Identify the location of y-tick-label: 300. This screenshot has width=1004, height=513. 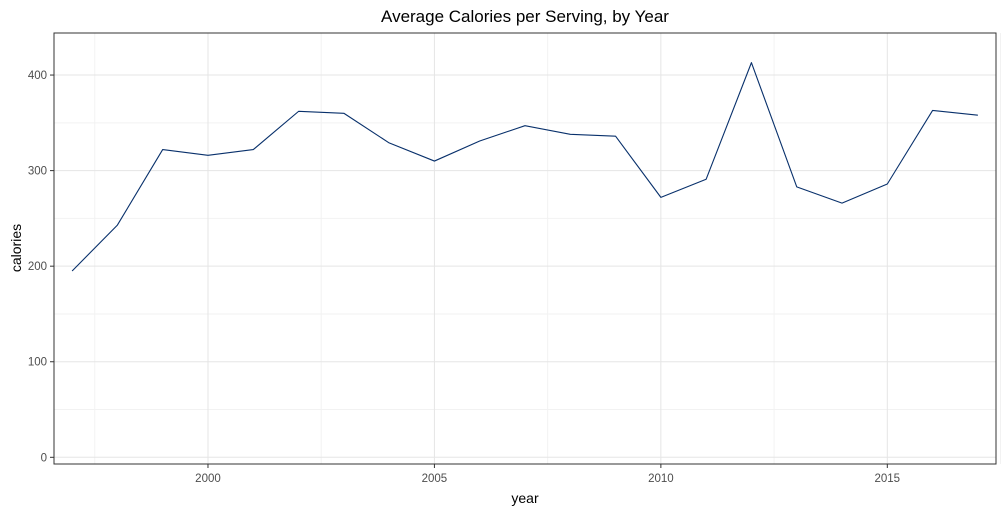
(37, 172).